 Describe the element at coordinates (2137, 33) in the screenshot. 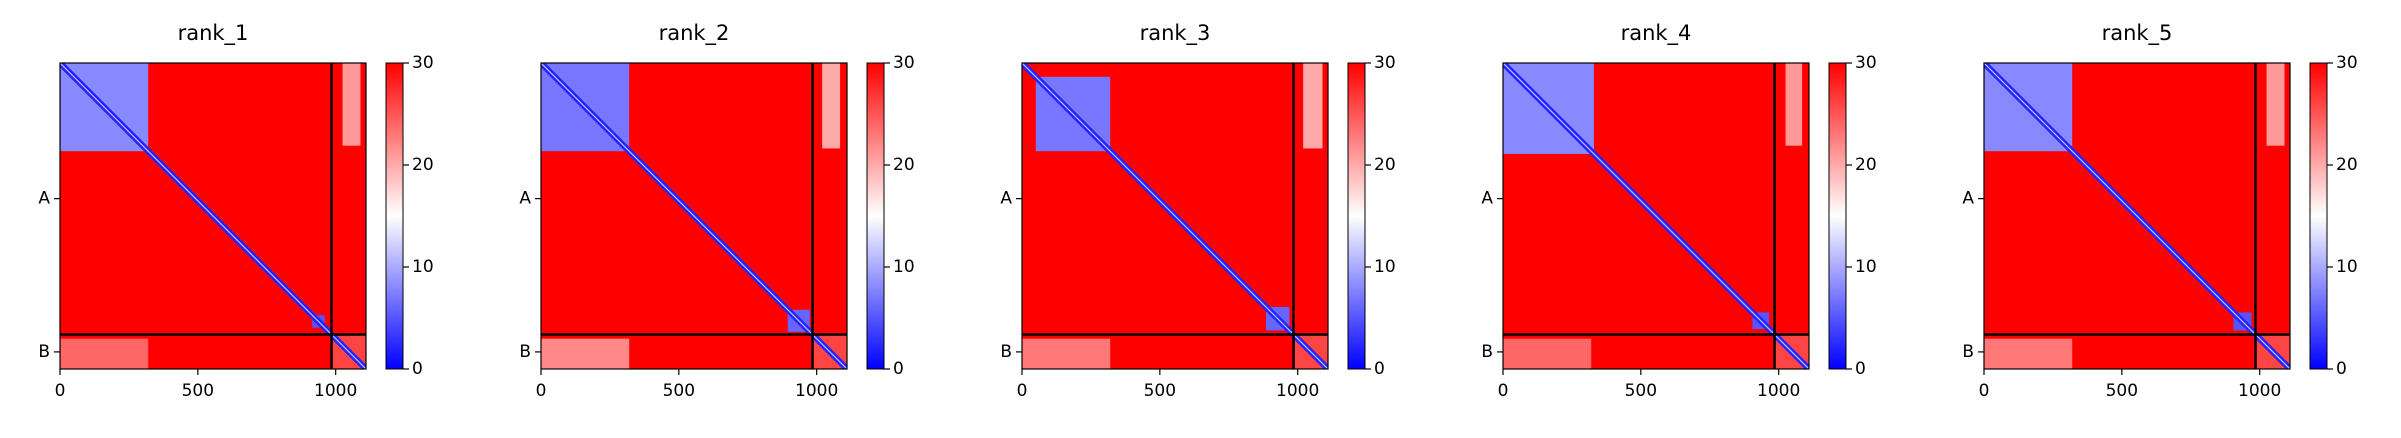

I see `chart-title: rank_5` at that location.